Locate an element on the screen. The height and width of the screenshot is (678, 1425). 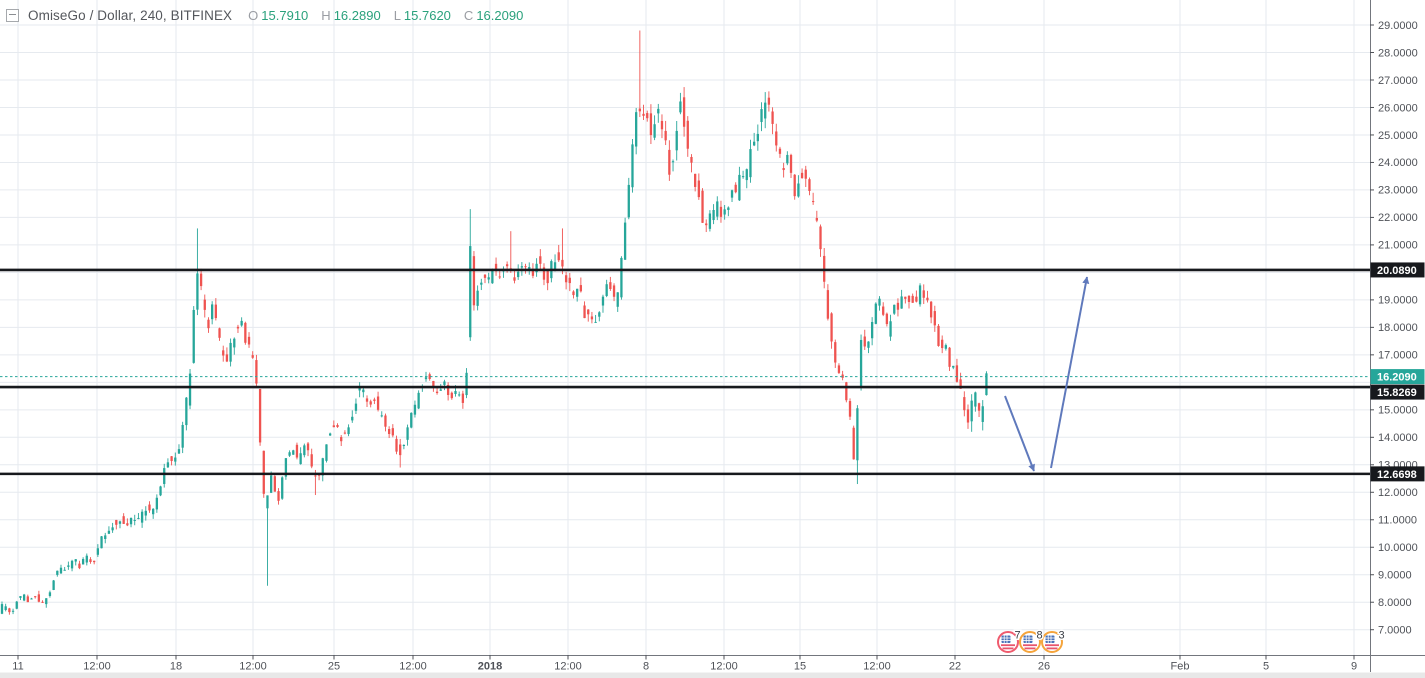
ohlc-label: O is located at coordinates (253, 15).